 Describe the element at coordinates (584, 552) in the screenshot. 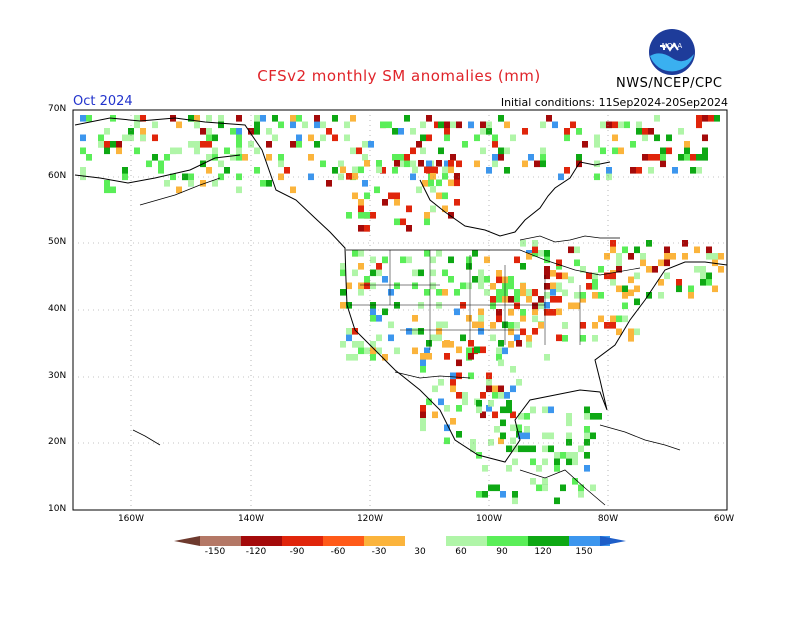

I see `legend-label: 150` at that location.